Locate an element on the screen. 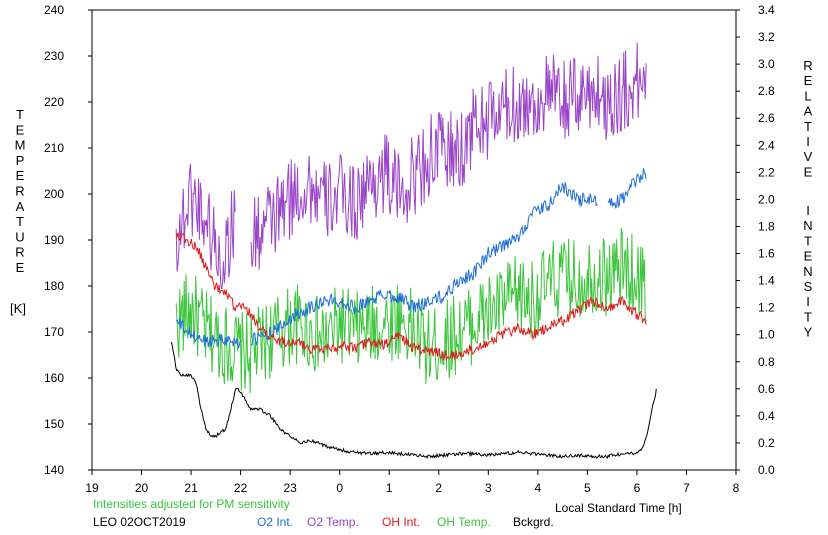 Image resolution: width=828 pixels, height=535 pixels. legend-item: OH Int. is located at coordinates (401, 522).